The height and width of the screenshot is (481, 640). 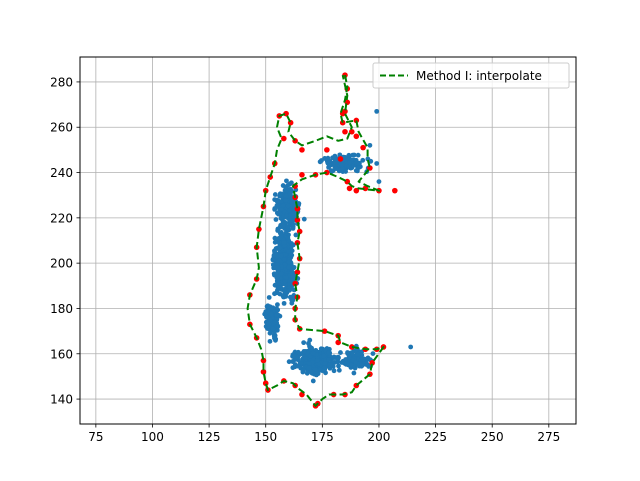 What do you see at coordinates (479, 76) in the screenshot?
I see `legend-label: Method I: interpolate` at bounding box center [479, 76].